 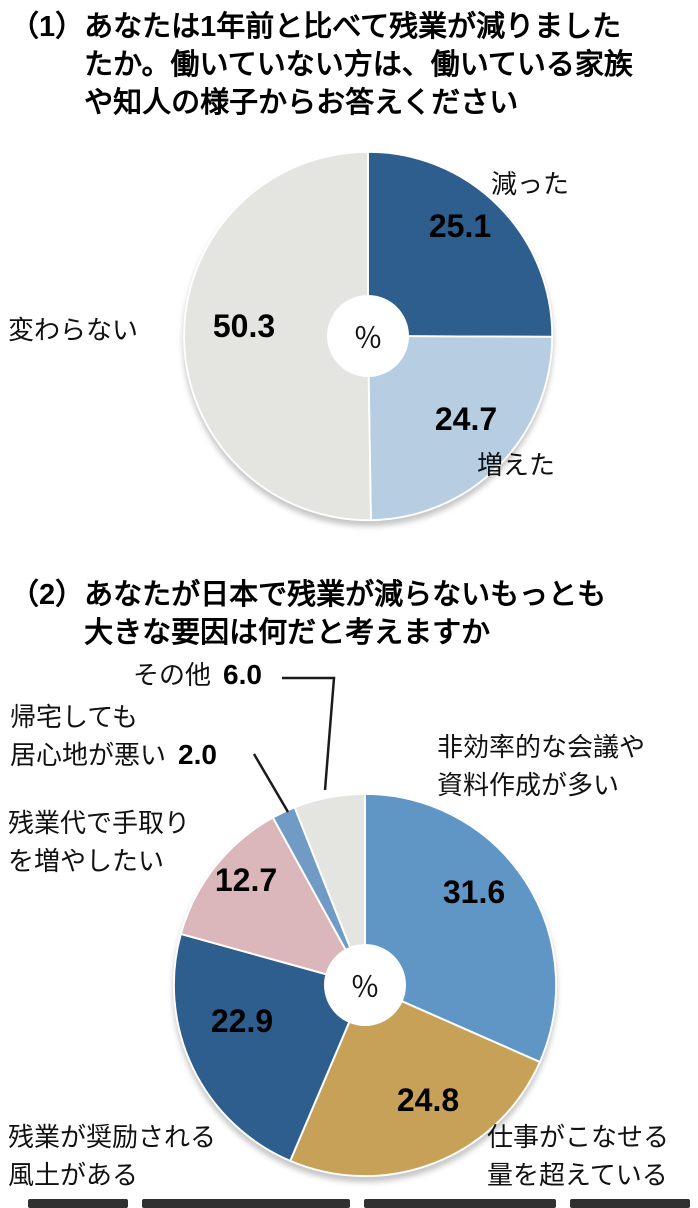 I want to click on label-kitaku-text: 居心地が悪い, so click(x=88, y=755).